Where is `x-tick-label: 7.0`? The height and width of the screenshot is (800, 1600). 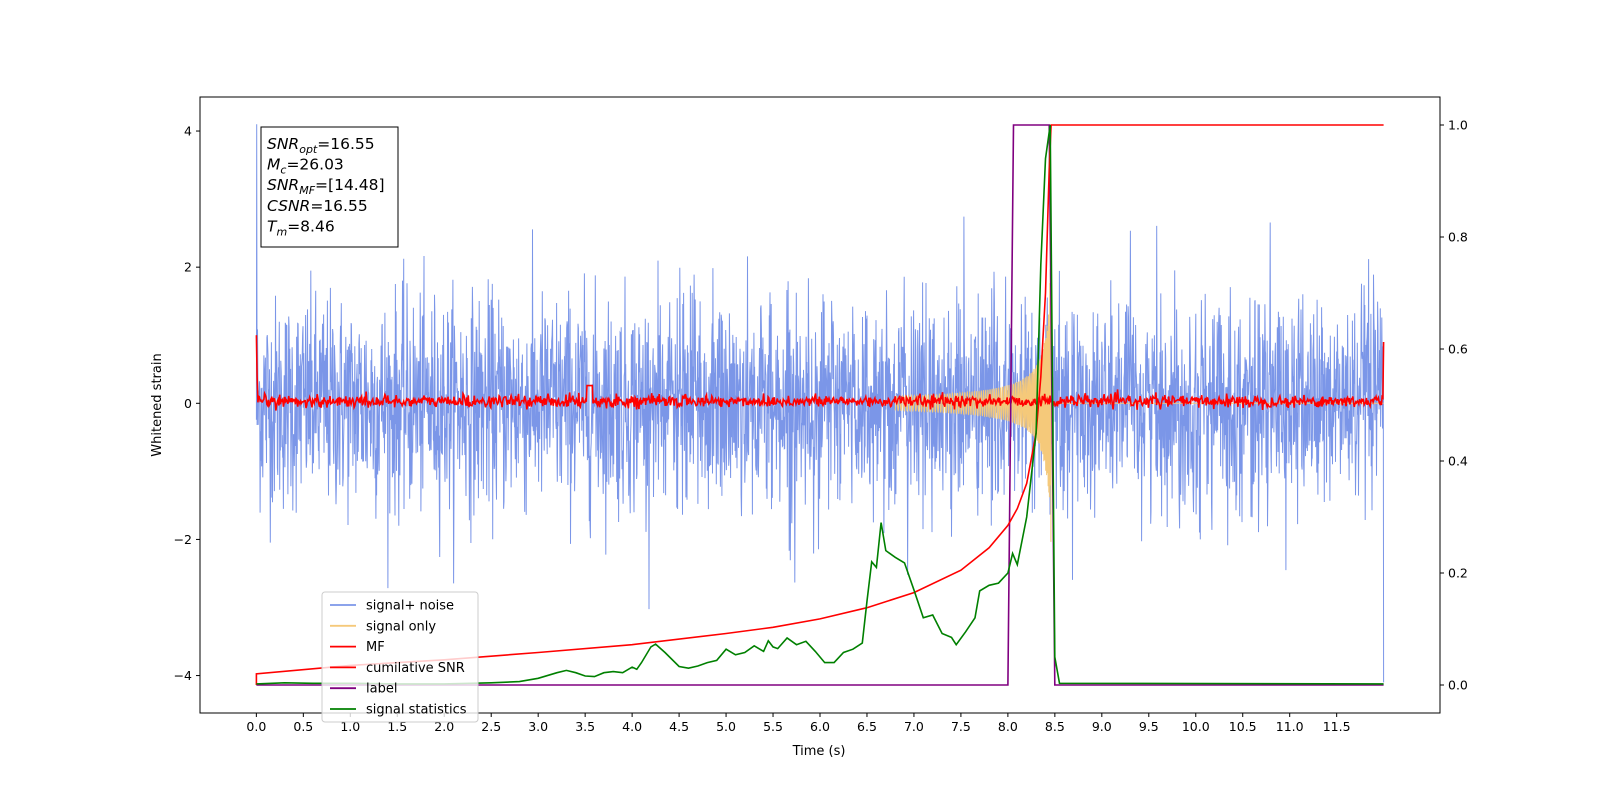 x-tick-label: 7.0 is located at coordinates (914, 726).